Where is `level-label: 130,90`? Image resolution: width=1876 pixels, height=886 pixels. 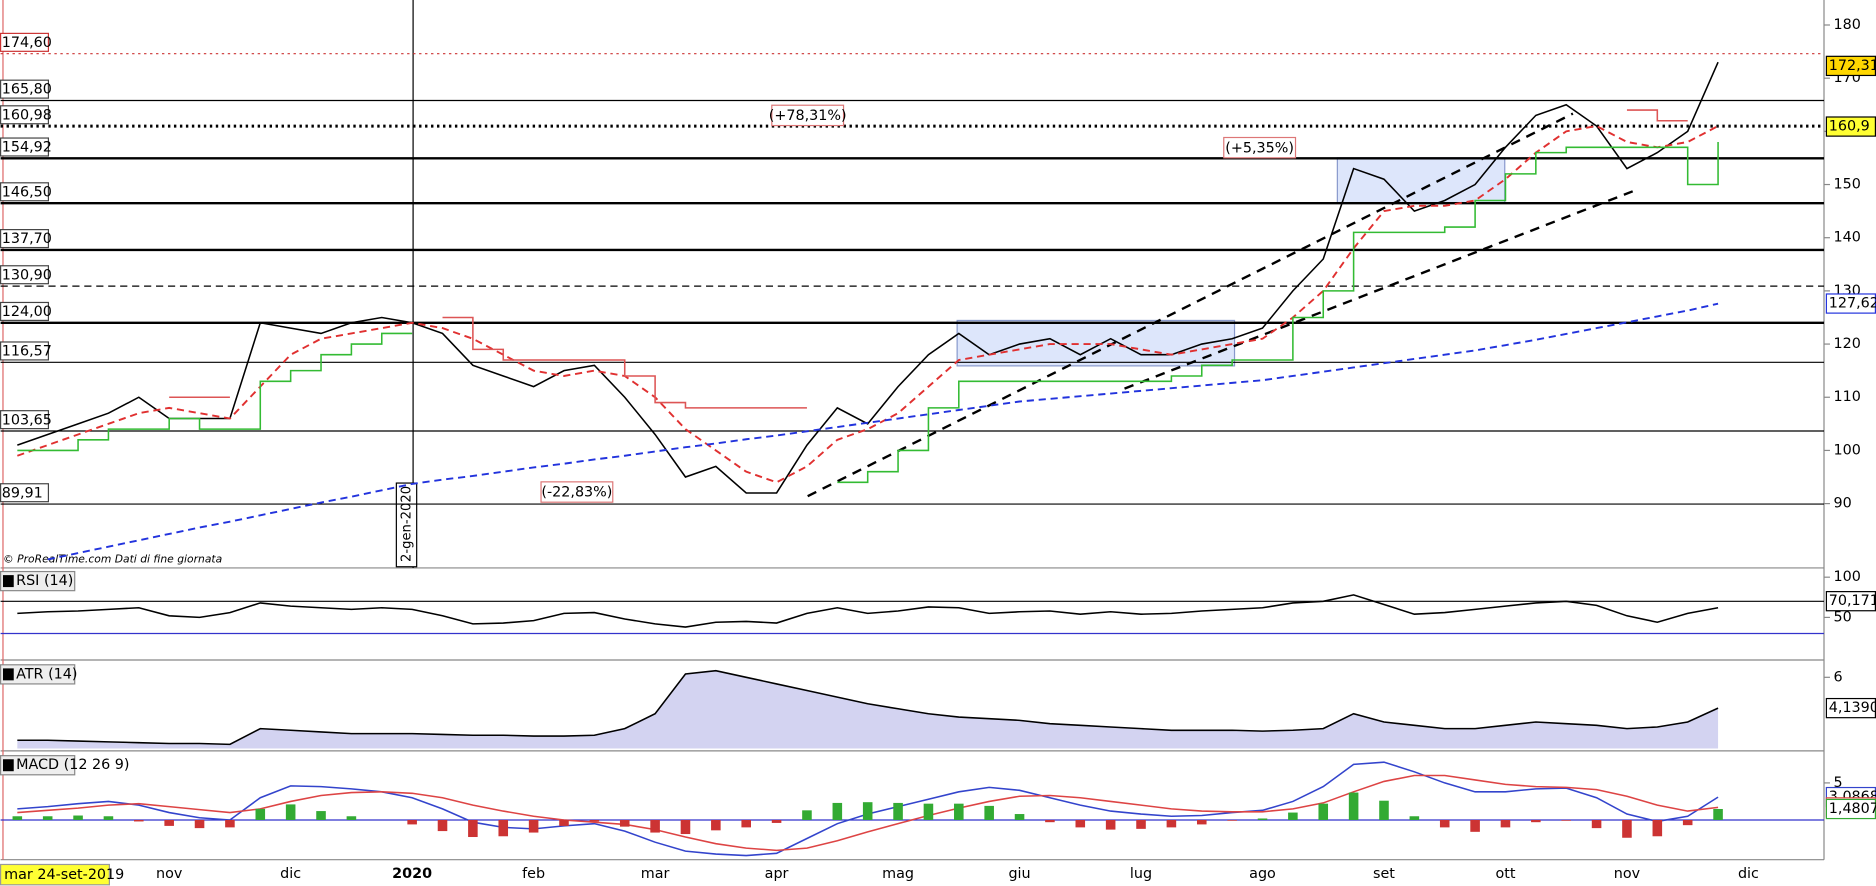 level-label: 130,90 is located at coordinates (27, 275).